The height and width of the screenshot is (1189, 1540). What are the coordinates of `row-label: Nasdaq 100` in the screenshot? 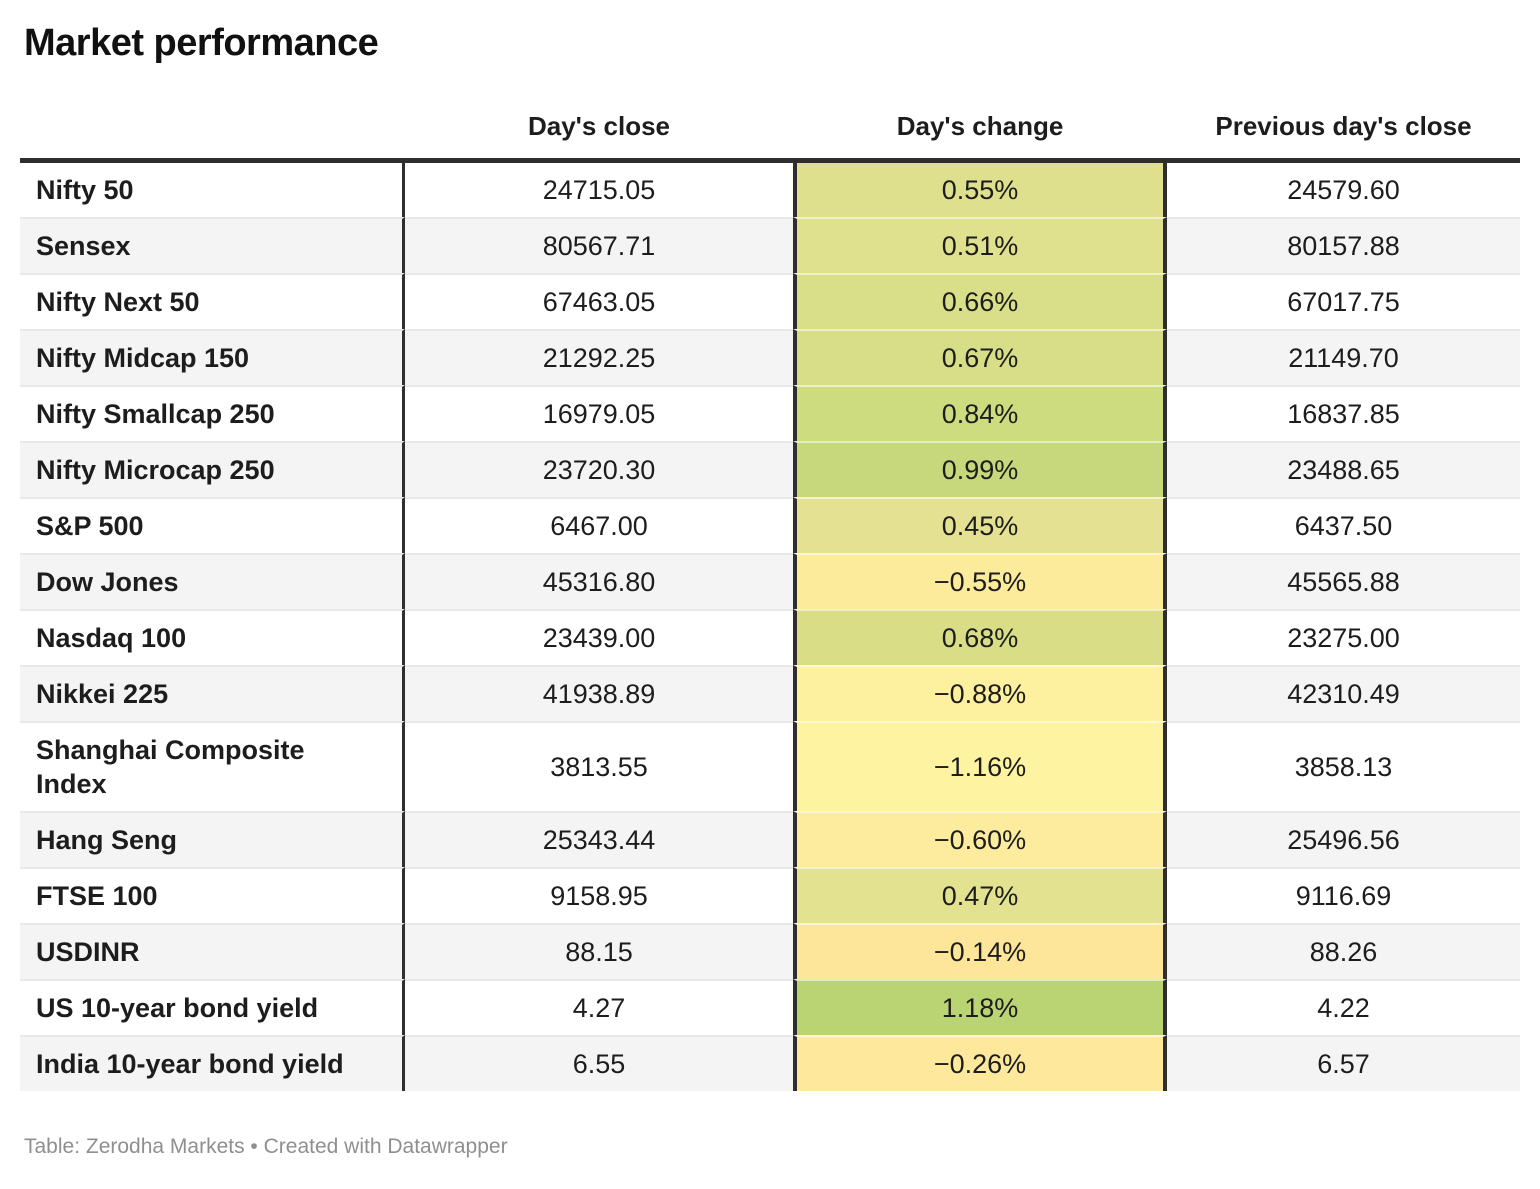 It's located at (212, 637).